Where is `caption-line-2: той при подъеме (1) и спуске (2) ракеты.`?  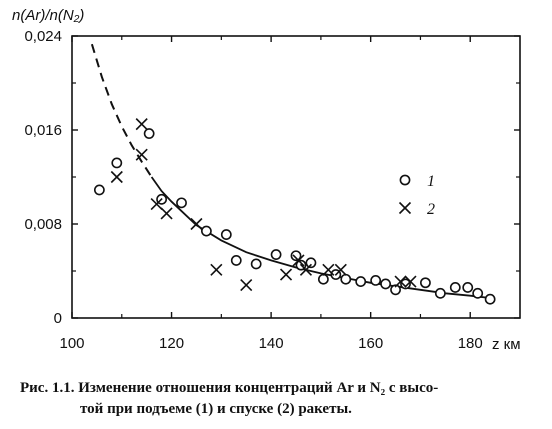
caption-line-2: той при подъеме (1) и спуске (2) ракеты. is located at coordinates (216, 409).